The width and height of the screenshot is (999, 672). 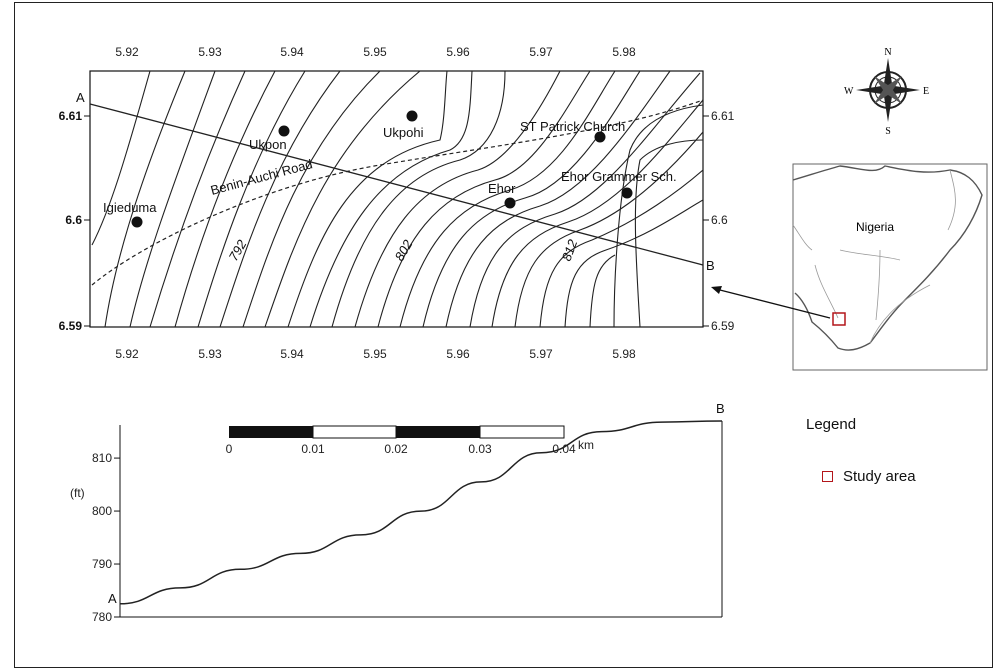 I want to click on compass-e: E, so click(x=926, y=91).